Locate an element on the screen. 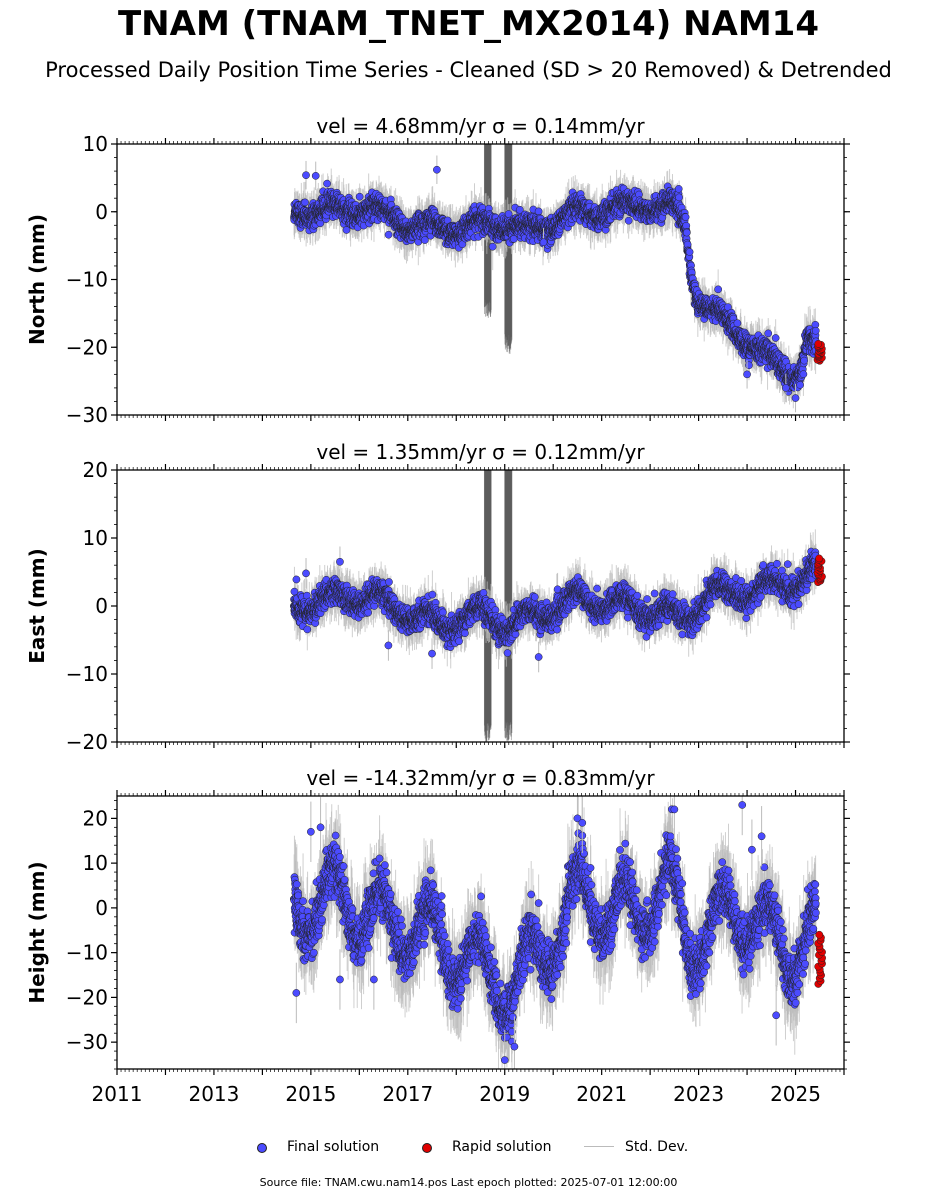  figure-title: TNAM (TNAM_TNET_MX2014) NAM14 is located at coordinates (468, 24).